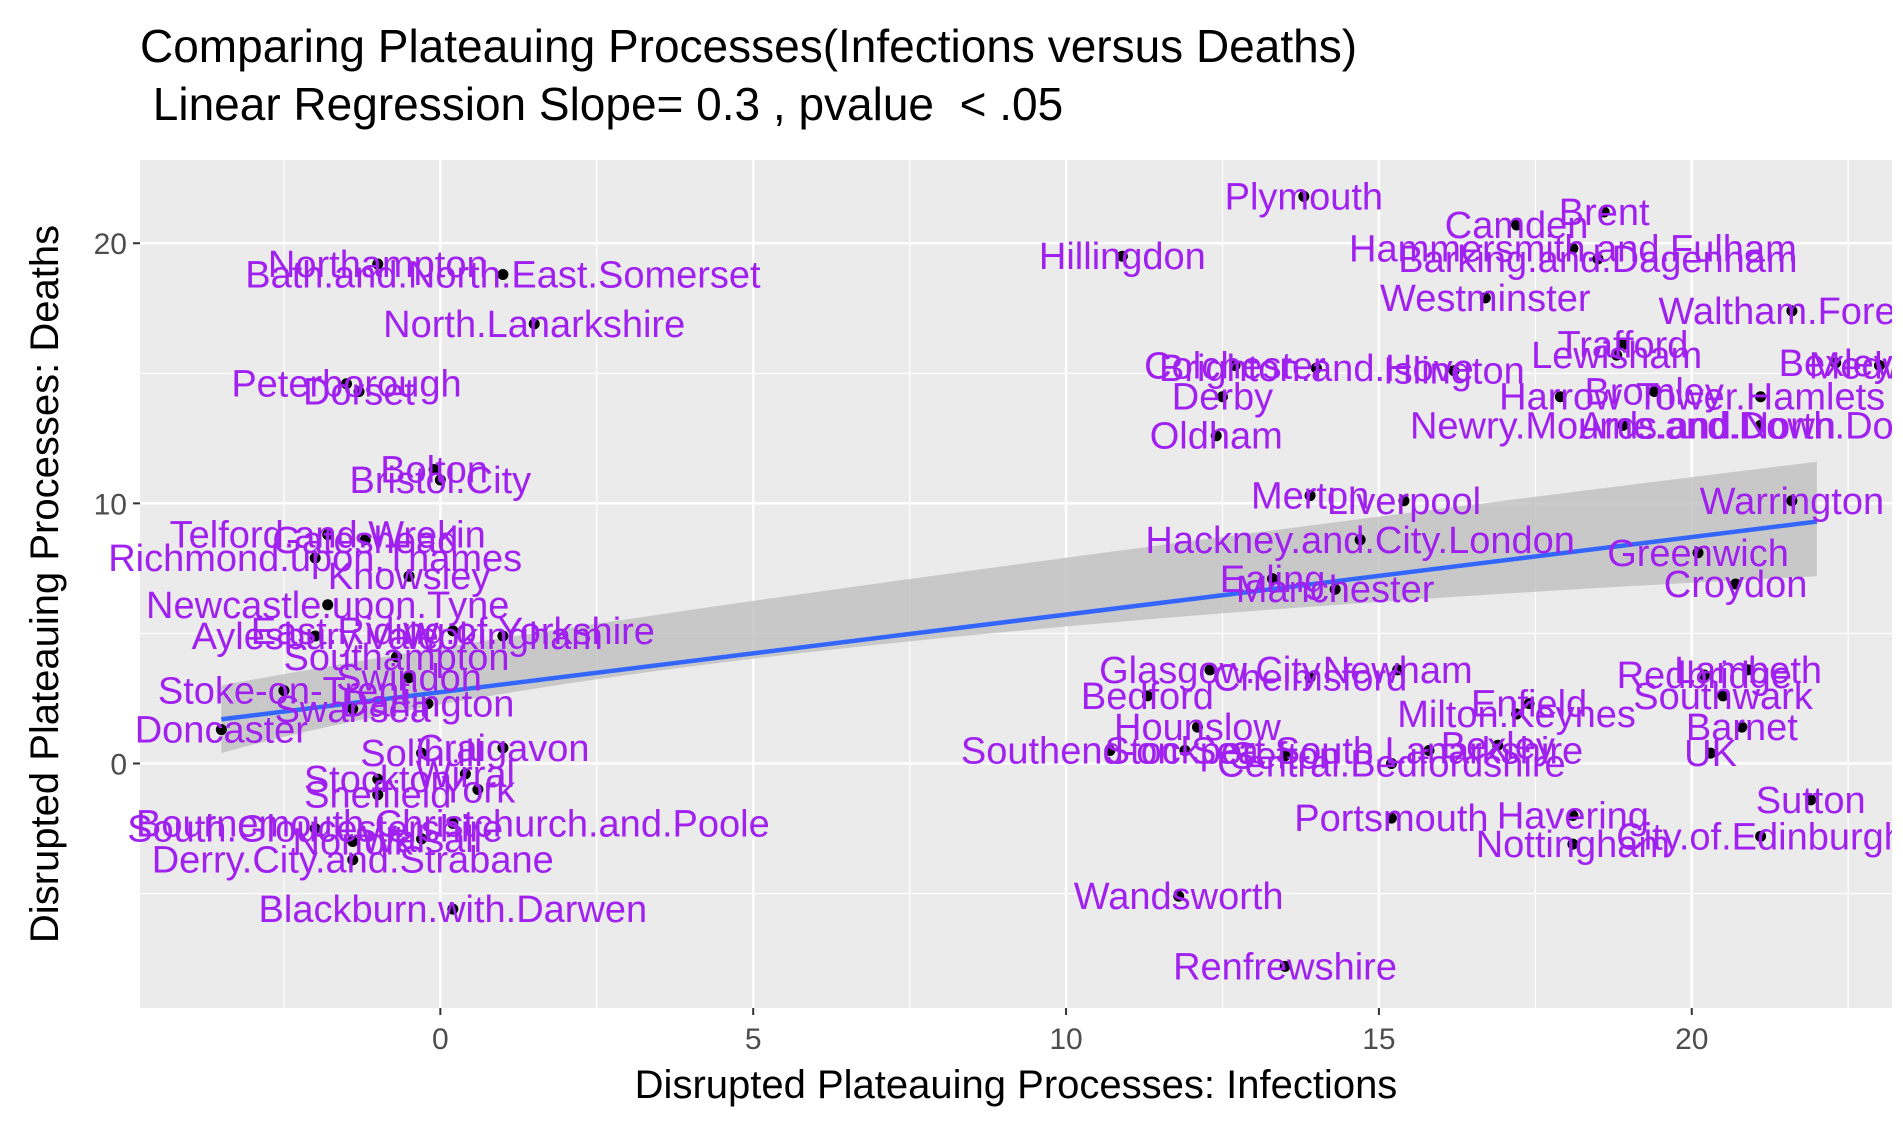 The image size is (1903, 1137). I want to click on point-label: Hillingdon, so click(1122, 257).